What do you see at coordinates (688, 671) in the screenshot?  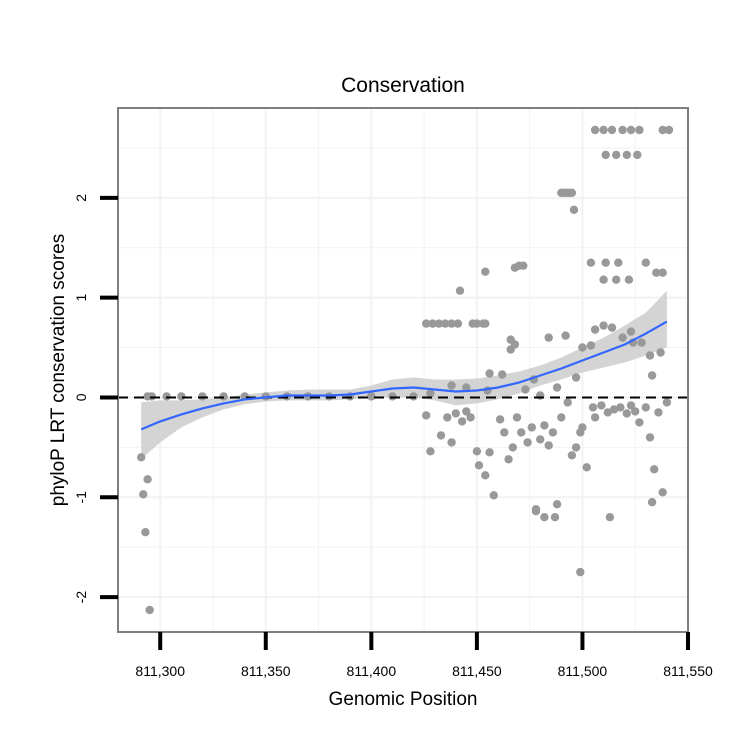 I see `x-tick-label: 811,550` at bounding box center [688, 671].